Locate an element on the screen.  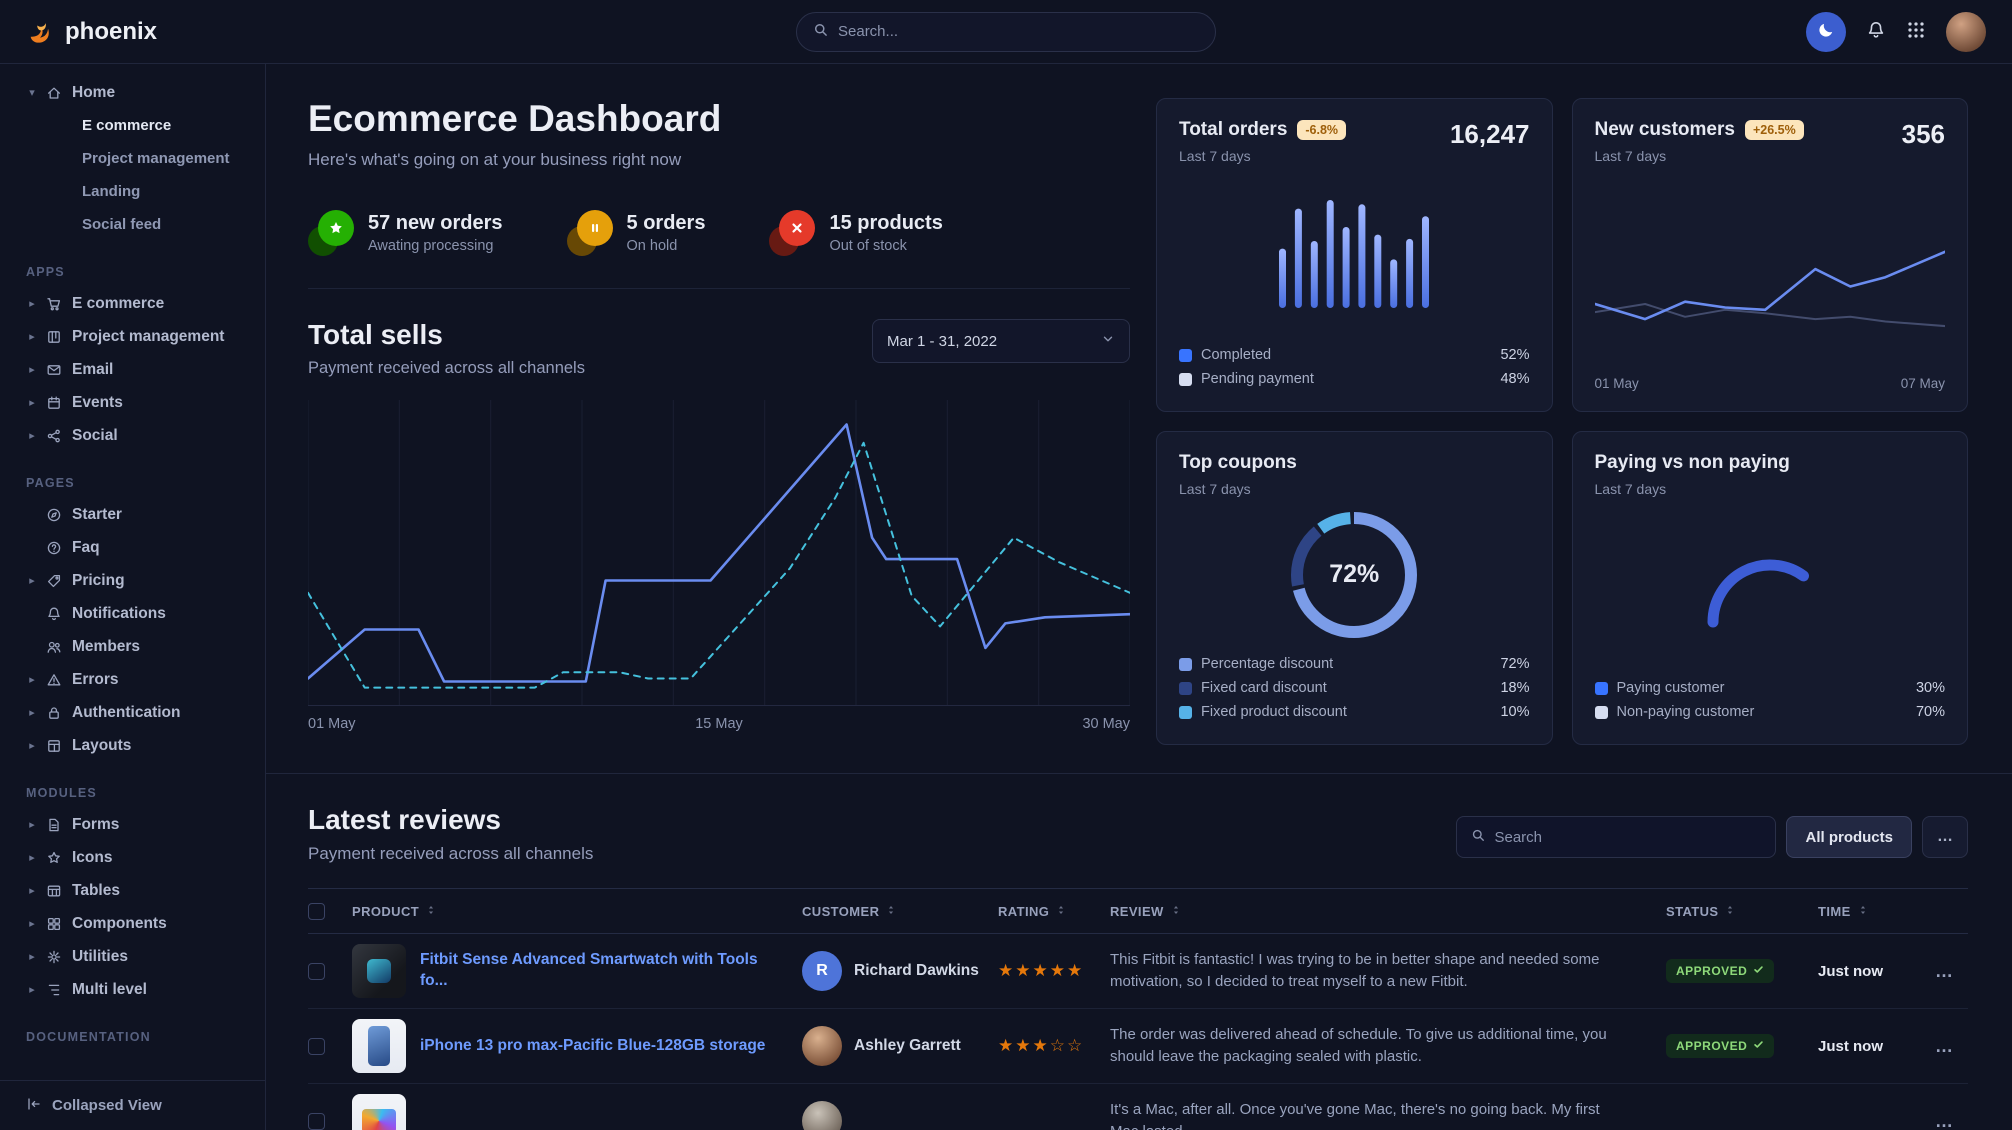
sidebar-item-label: Forms is located at coordinates (96, 824).